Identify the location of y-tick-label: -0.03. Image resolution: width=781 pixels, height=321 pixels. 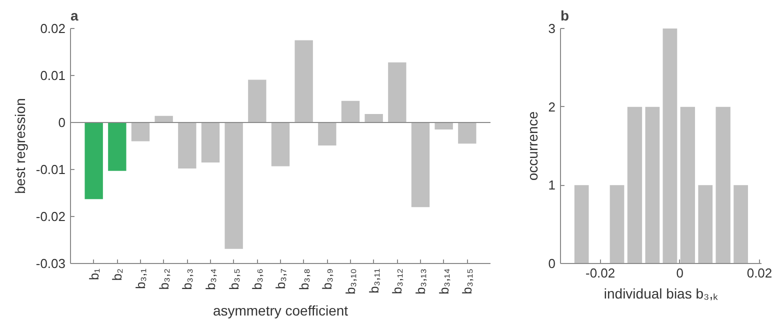
(51, 263).